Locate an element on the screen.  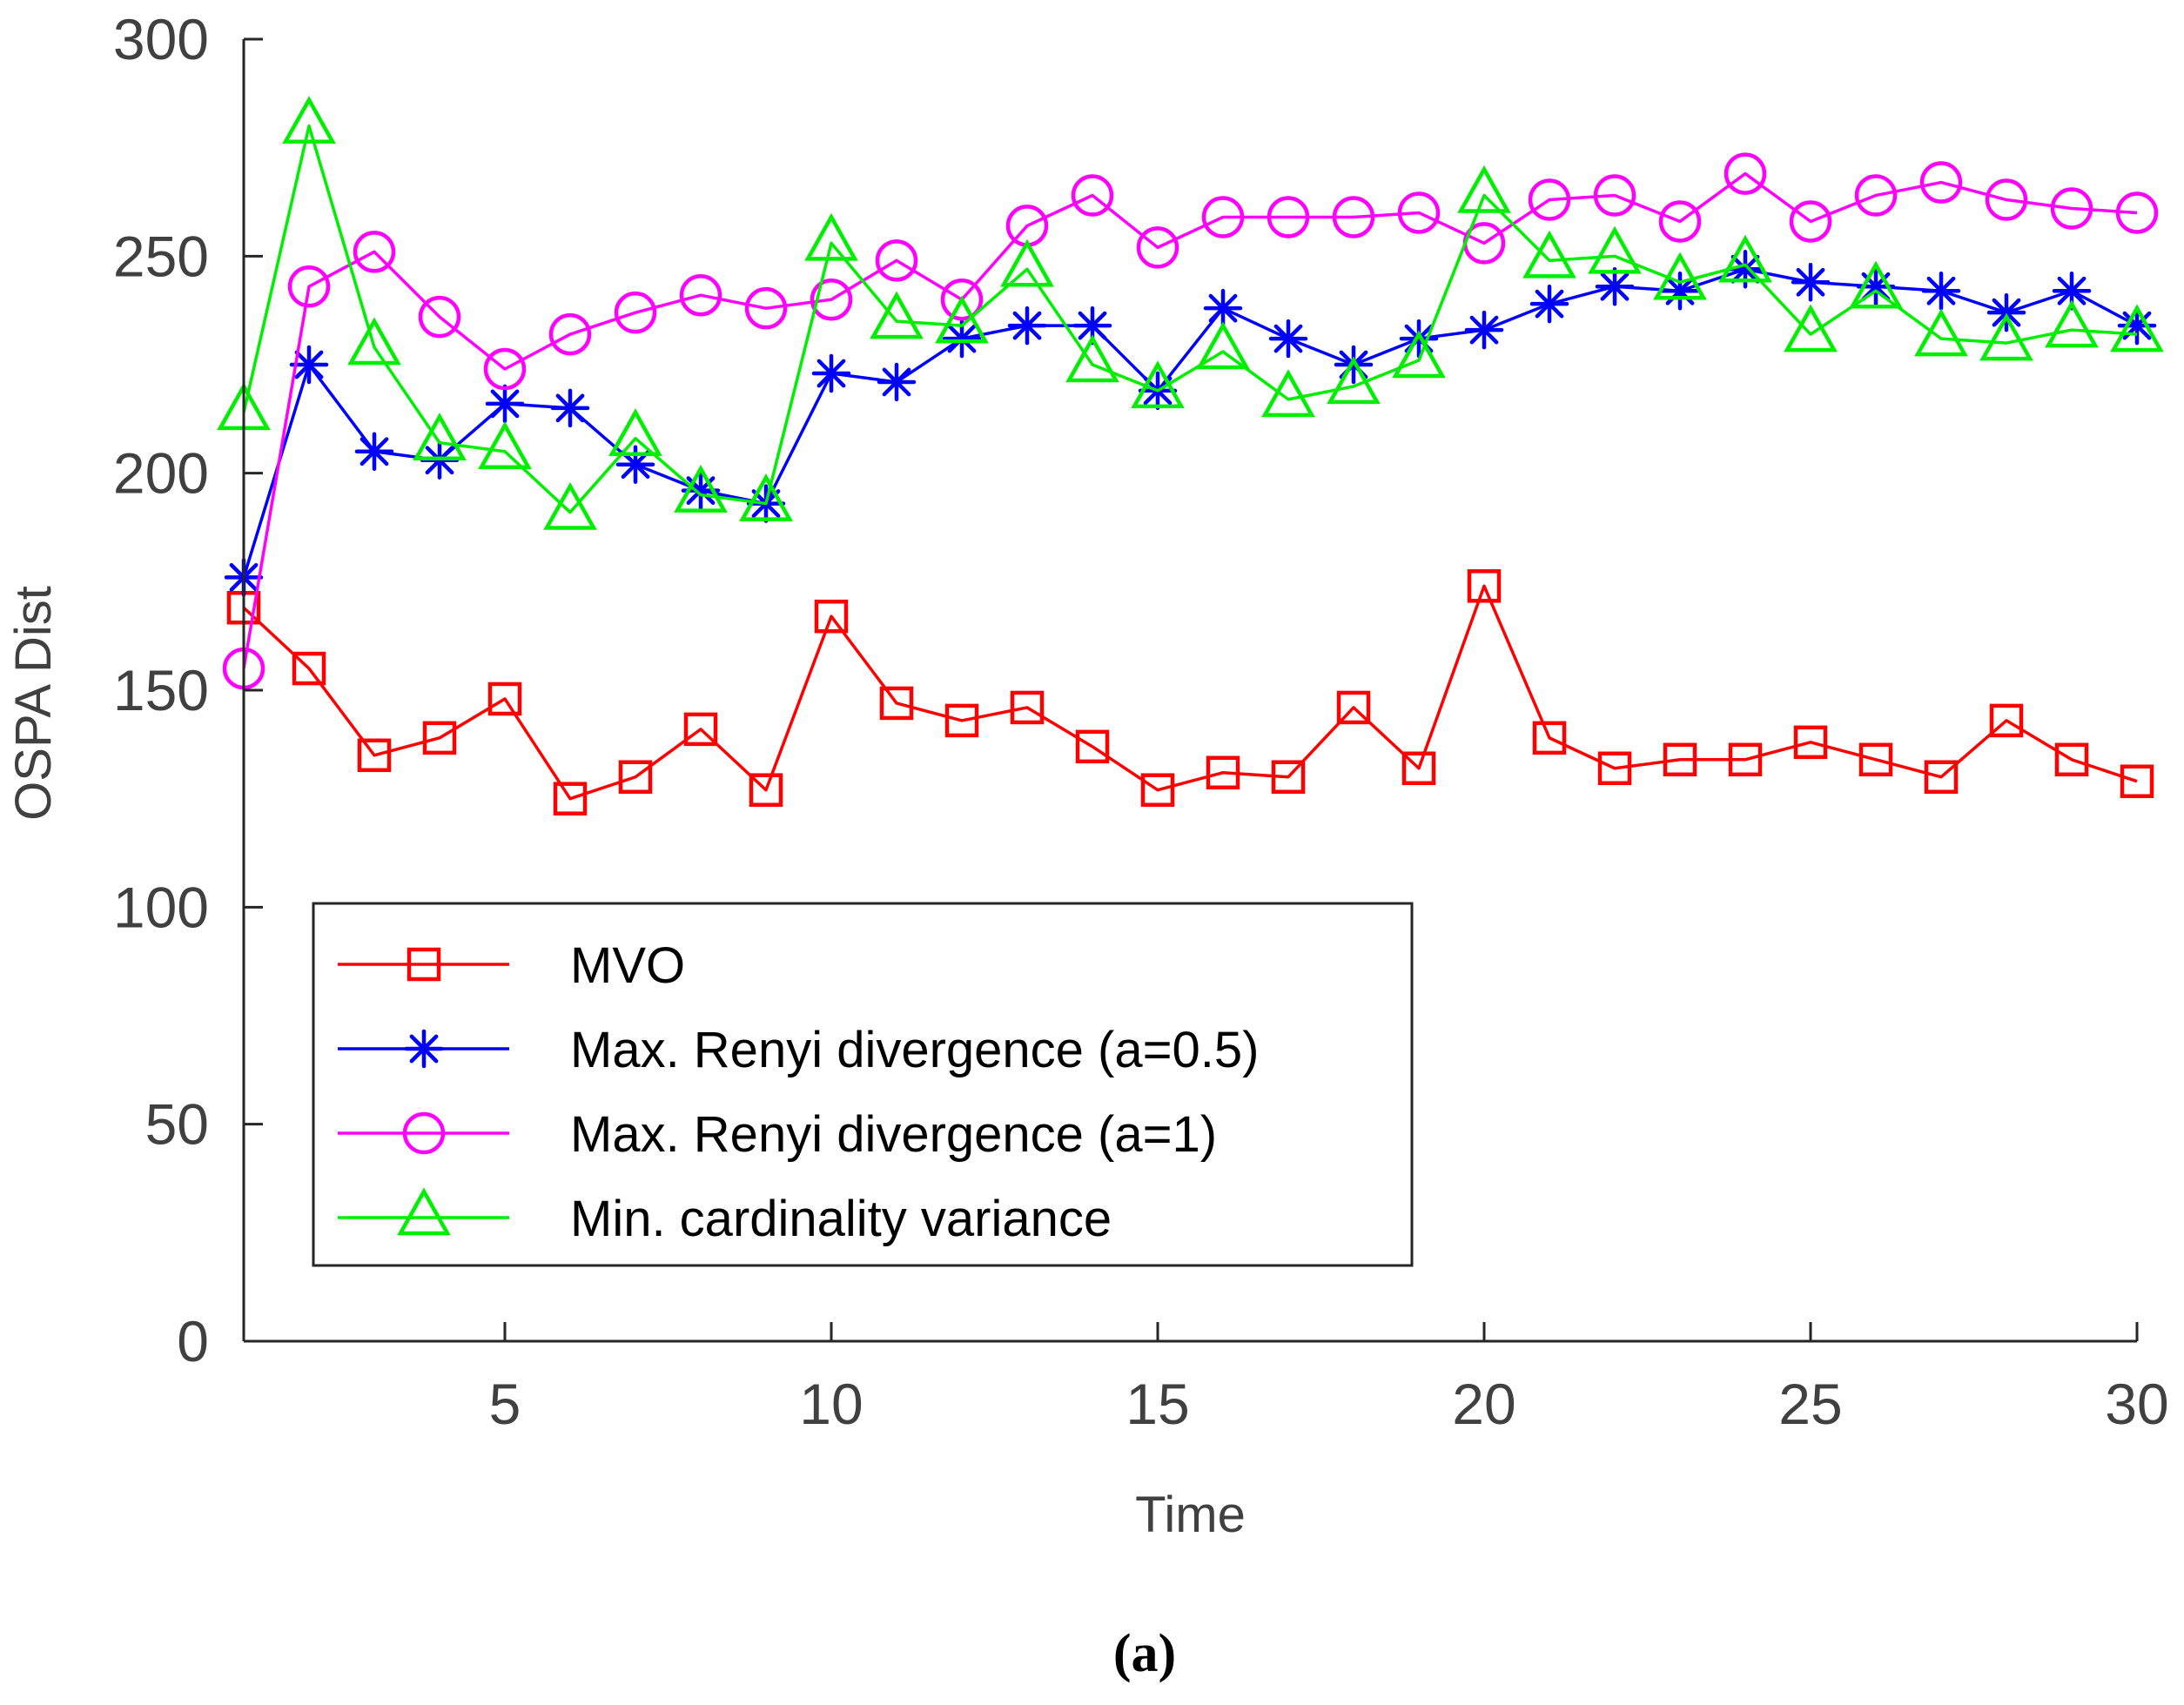
y-axis-label: OSPA Dist is located at coordinates (33, 703).